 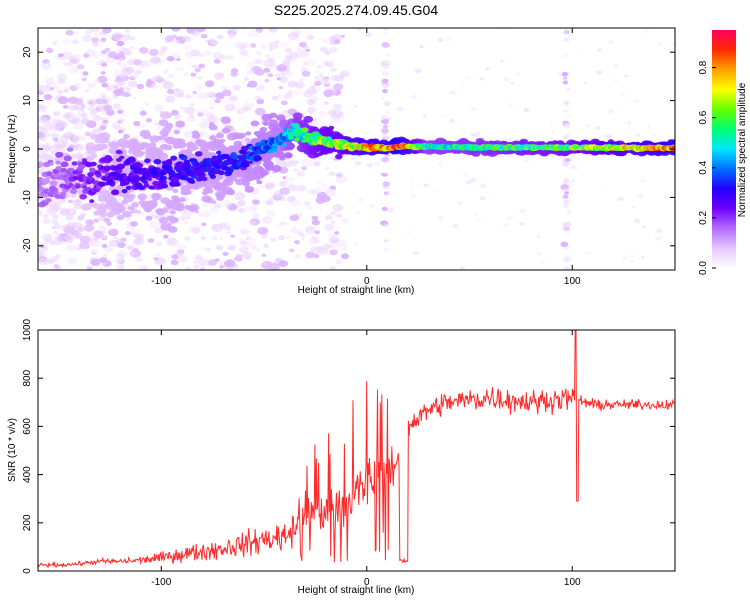 What do you see at coordinates (572, 582) in the screenshot?
I see `x-tick-label: 100` at bounding box center [572, 582].